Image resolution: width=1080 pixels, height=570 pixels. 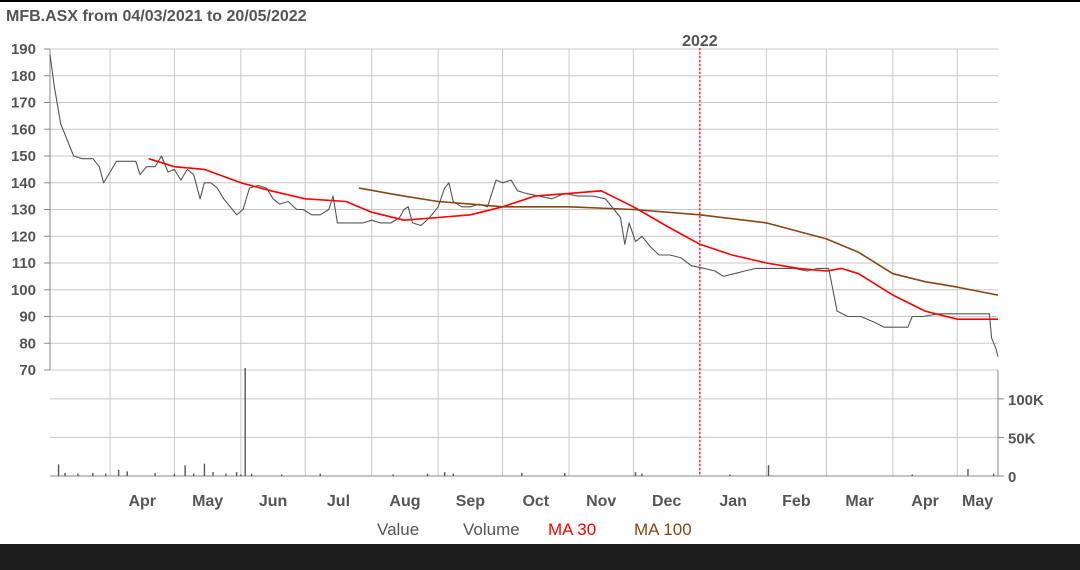 I want to click on x-tick-label: Nov, so click(x=601, y=501).